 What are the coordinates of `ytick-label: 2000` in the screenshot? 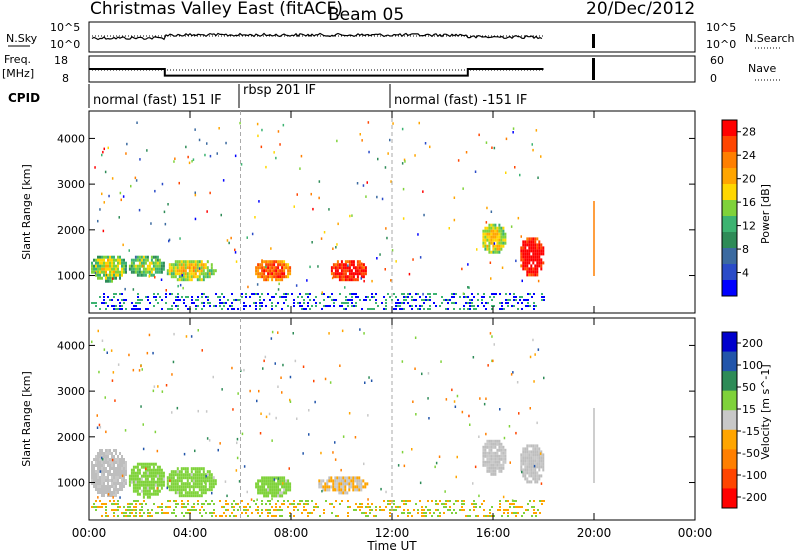 It's located at (71, 230).